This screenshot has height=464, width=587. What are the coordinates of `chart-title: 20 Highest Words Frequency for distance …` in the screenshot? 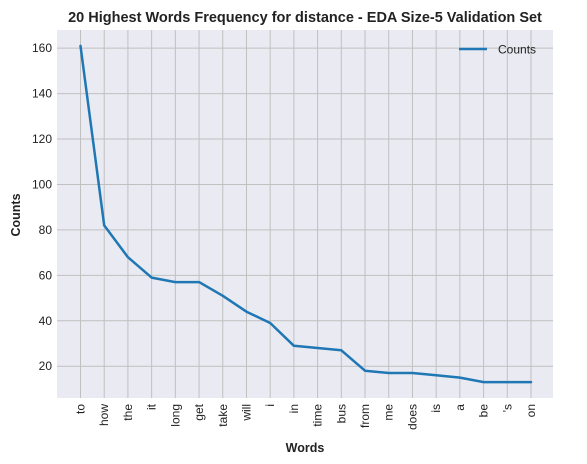 It's located at (305, 18).